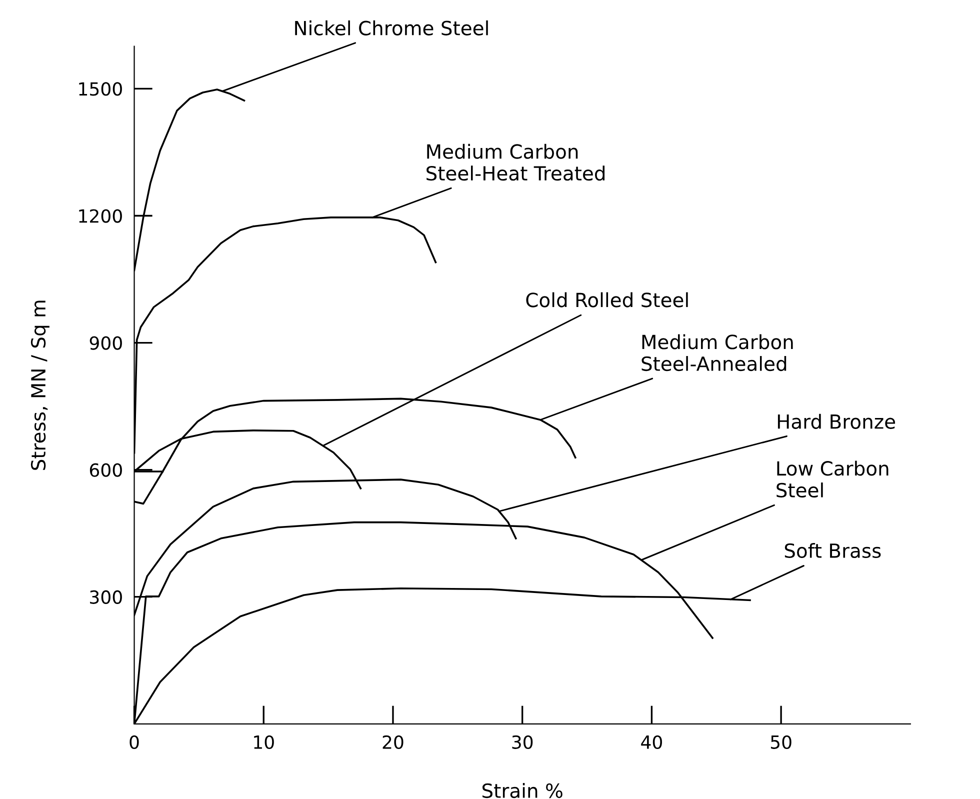 The width and height of the screenshot is (980, 799). I want to click on annotation: Medium Carbon Steel-Annealed, so click(717, 353).